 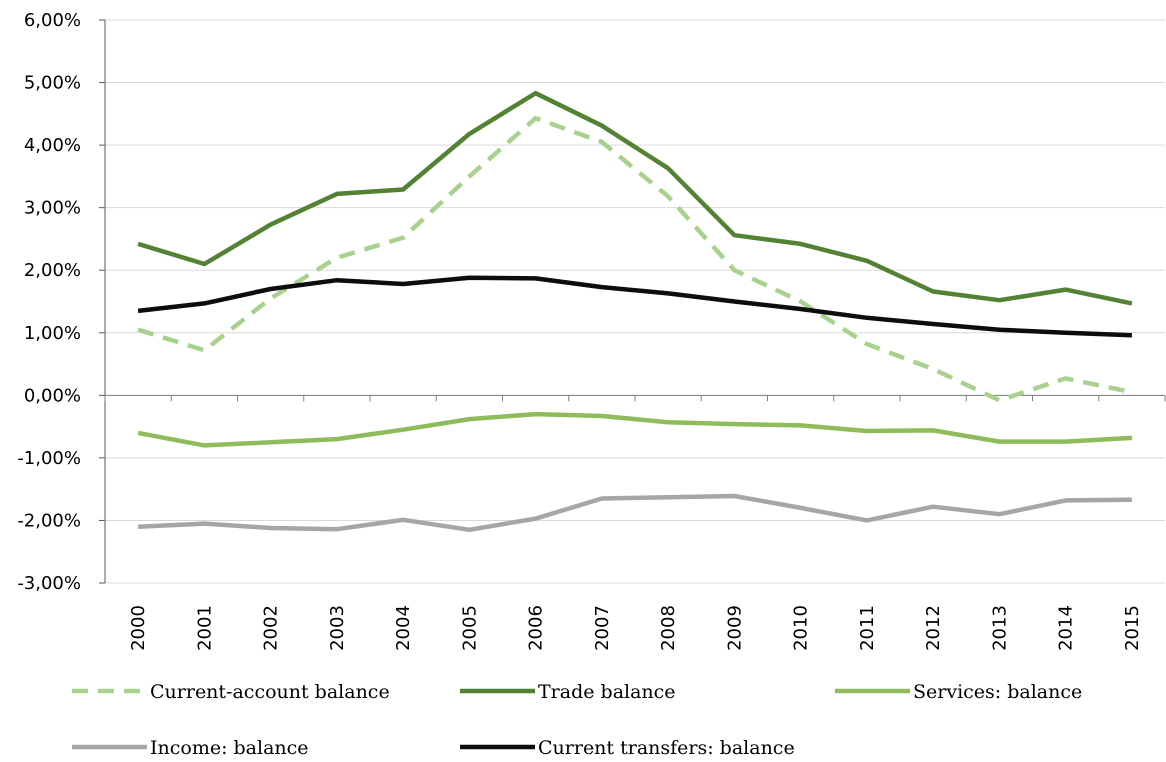 What do you see at coordinates (270, 692) in the screenshot?
I see `legend-label-0: Current-account balance` at bounding box center [270, 692].